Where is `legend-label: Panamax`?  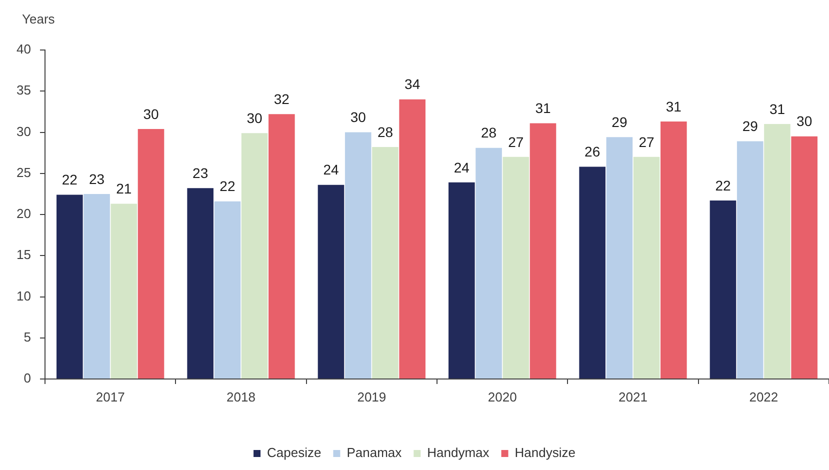 legend-label: Panamax is located at coordinates (374, 452).